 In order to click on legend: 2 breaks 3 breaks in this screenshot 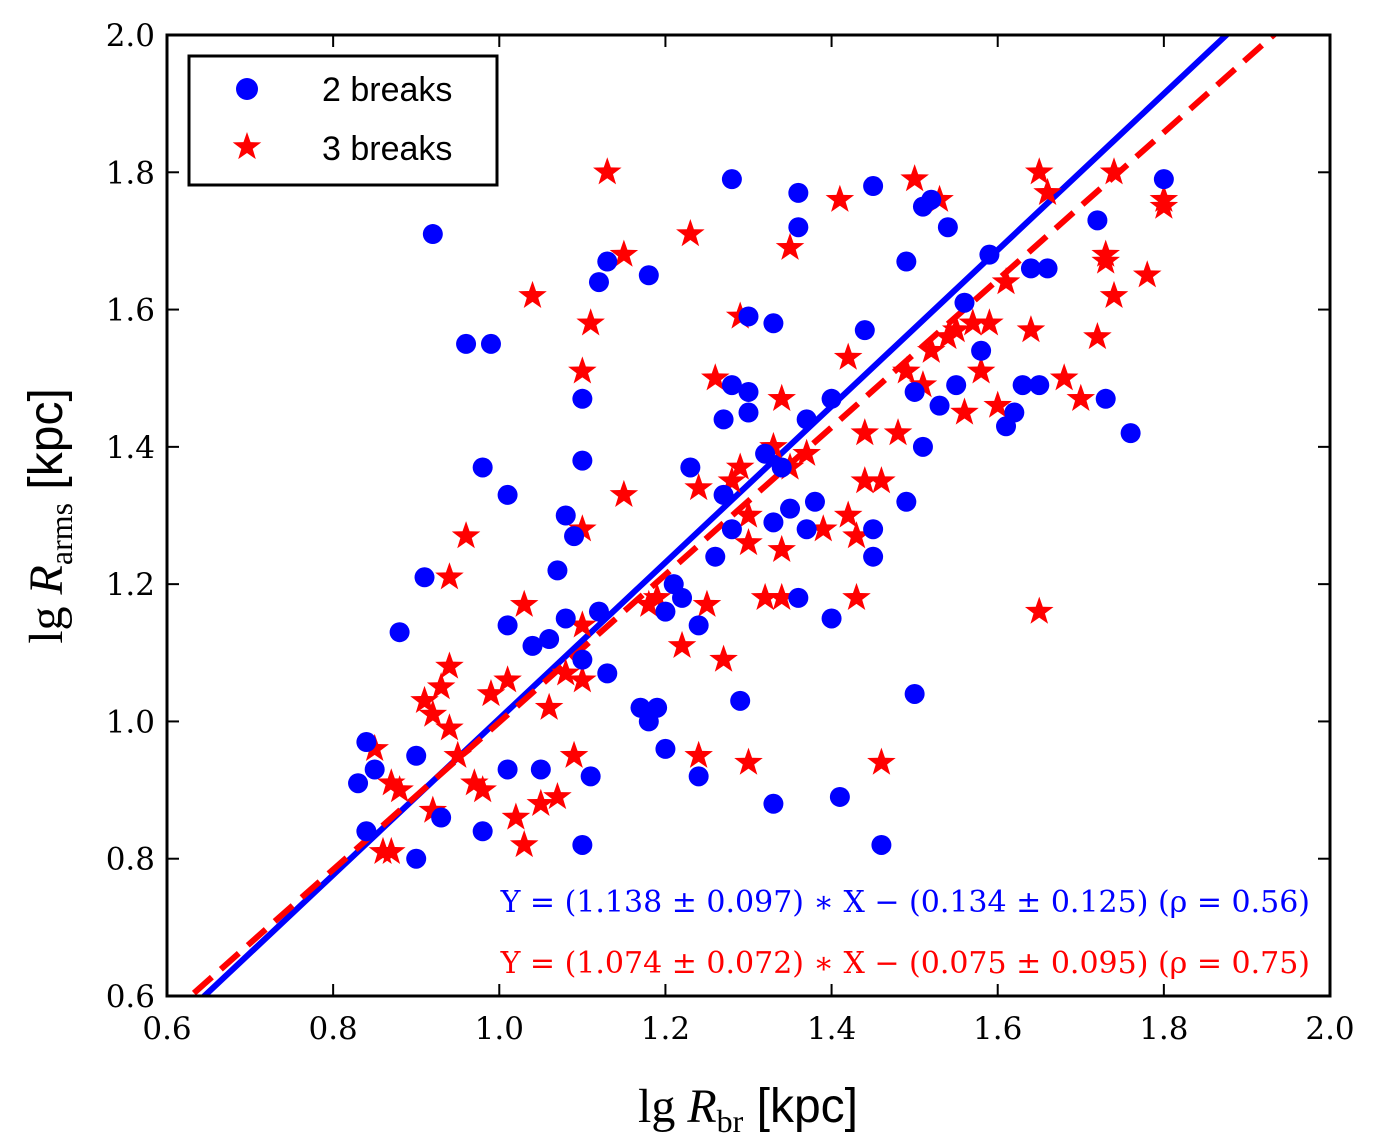, I will do `click(343, 120)`.